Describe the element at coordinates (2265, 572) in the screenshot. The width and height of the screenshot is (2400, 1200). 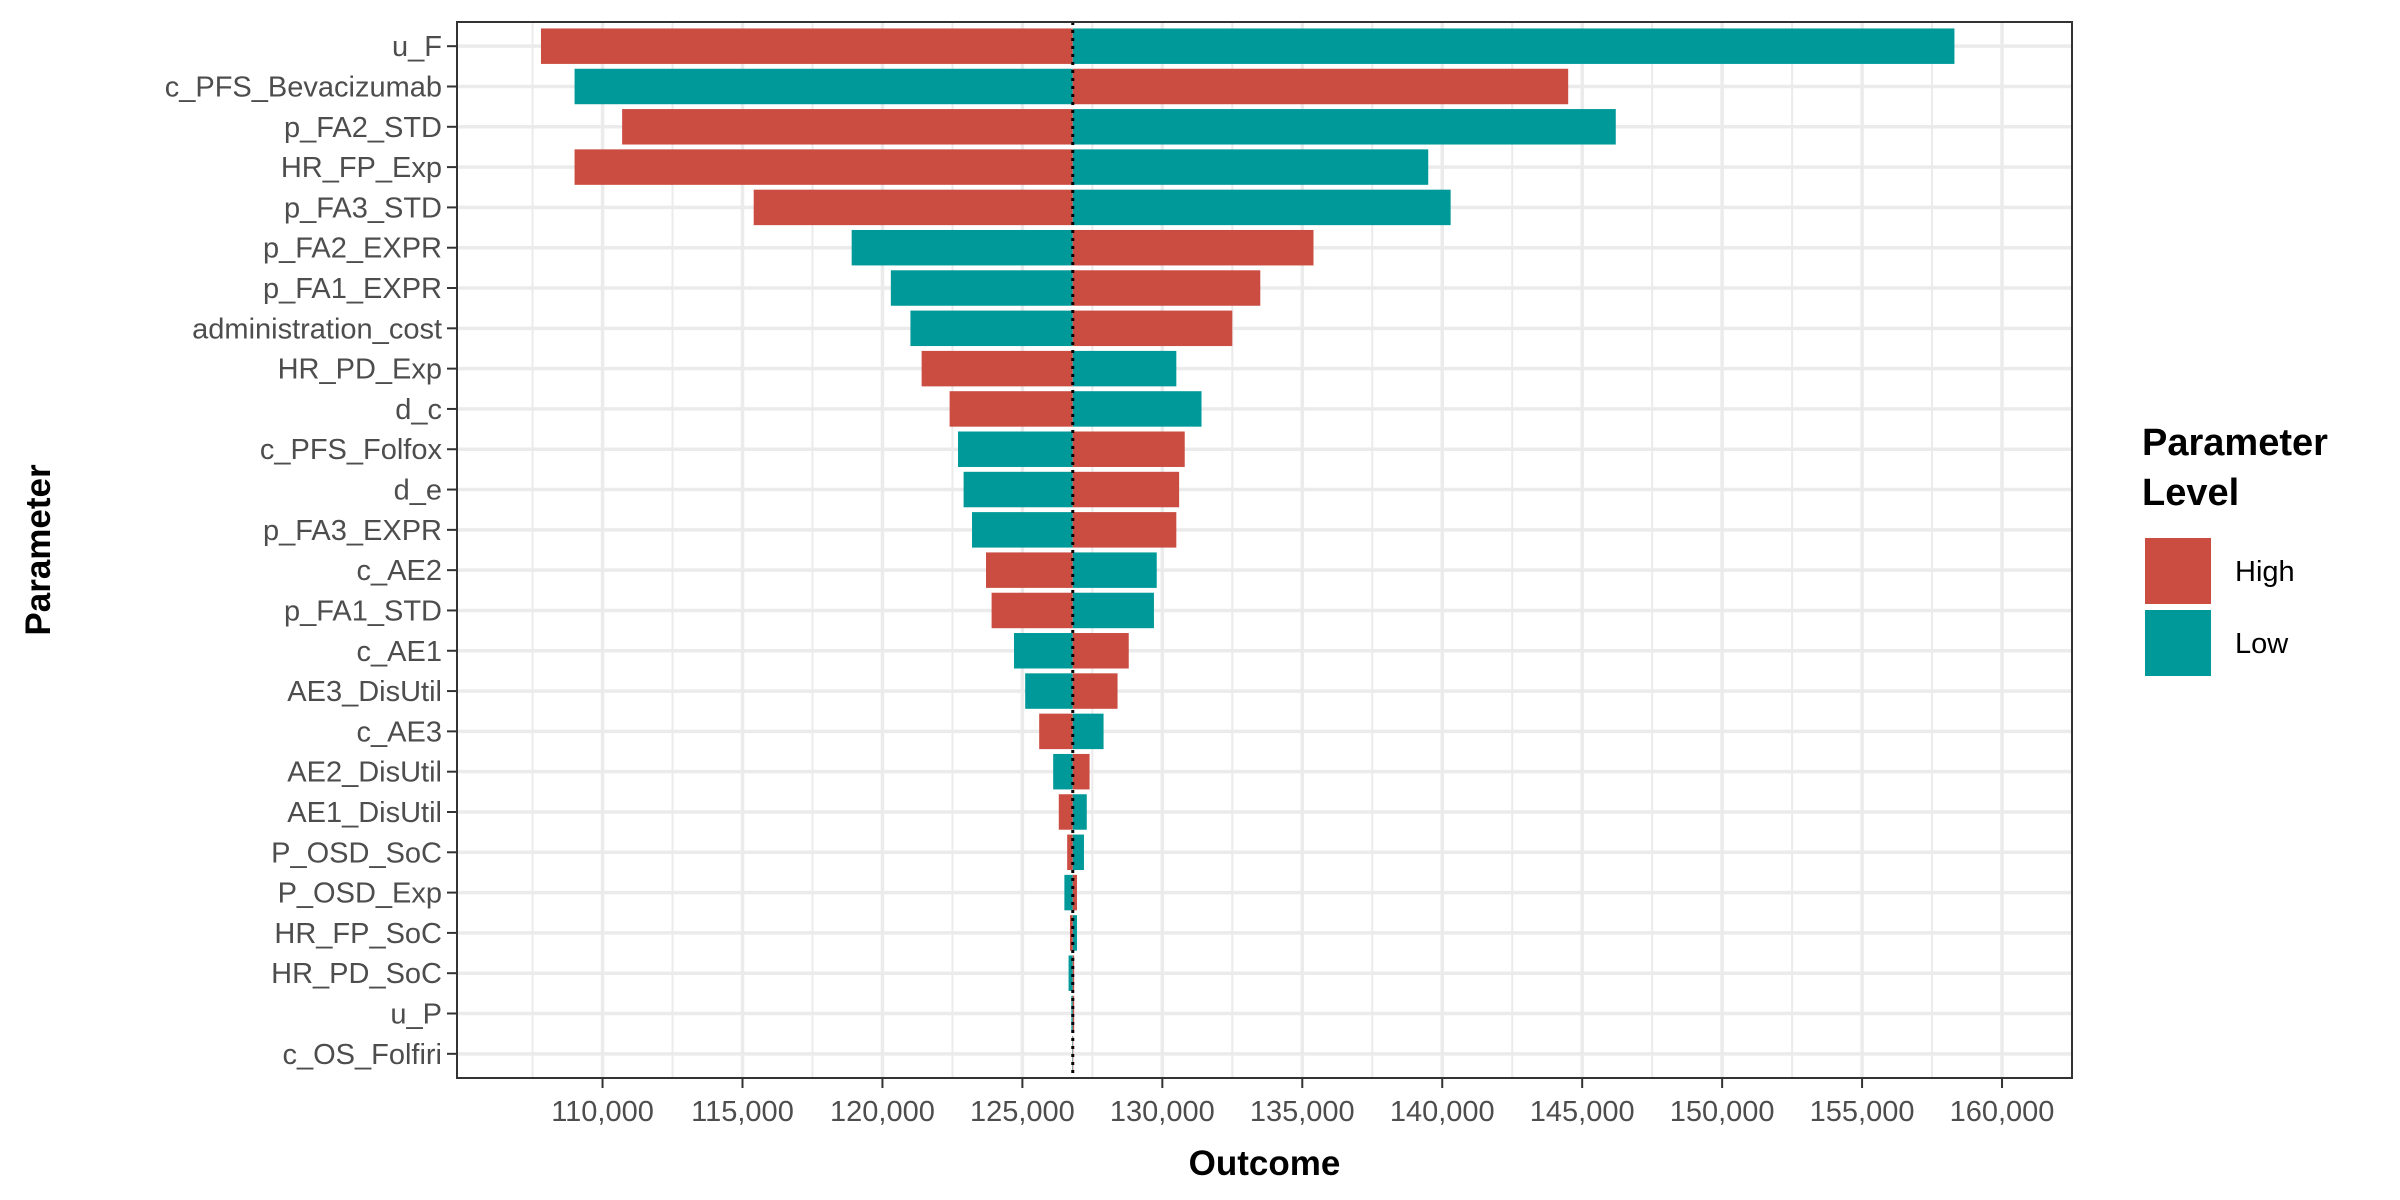
I see `legend-label-high: High` at that location.